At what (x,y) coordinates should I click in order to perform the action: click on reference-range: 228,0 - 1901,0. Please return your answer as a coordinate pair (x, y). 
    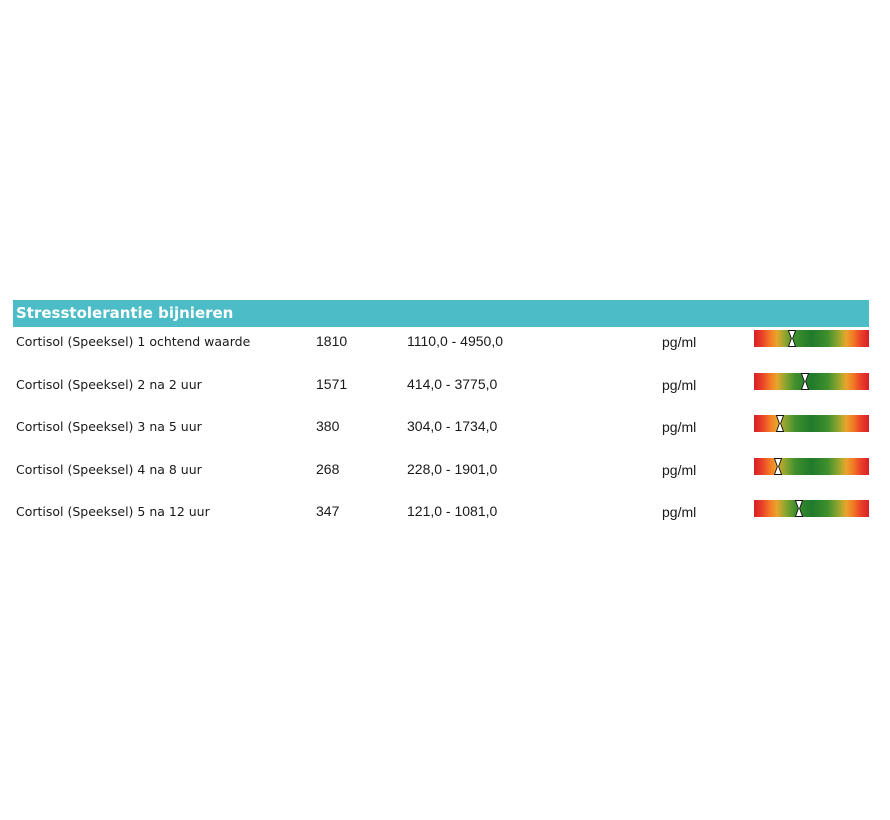
    Looking at the image, I should click on (452, 468).